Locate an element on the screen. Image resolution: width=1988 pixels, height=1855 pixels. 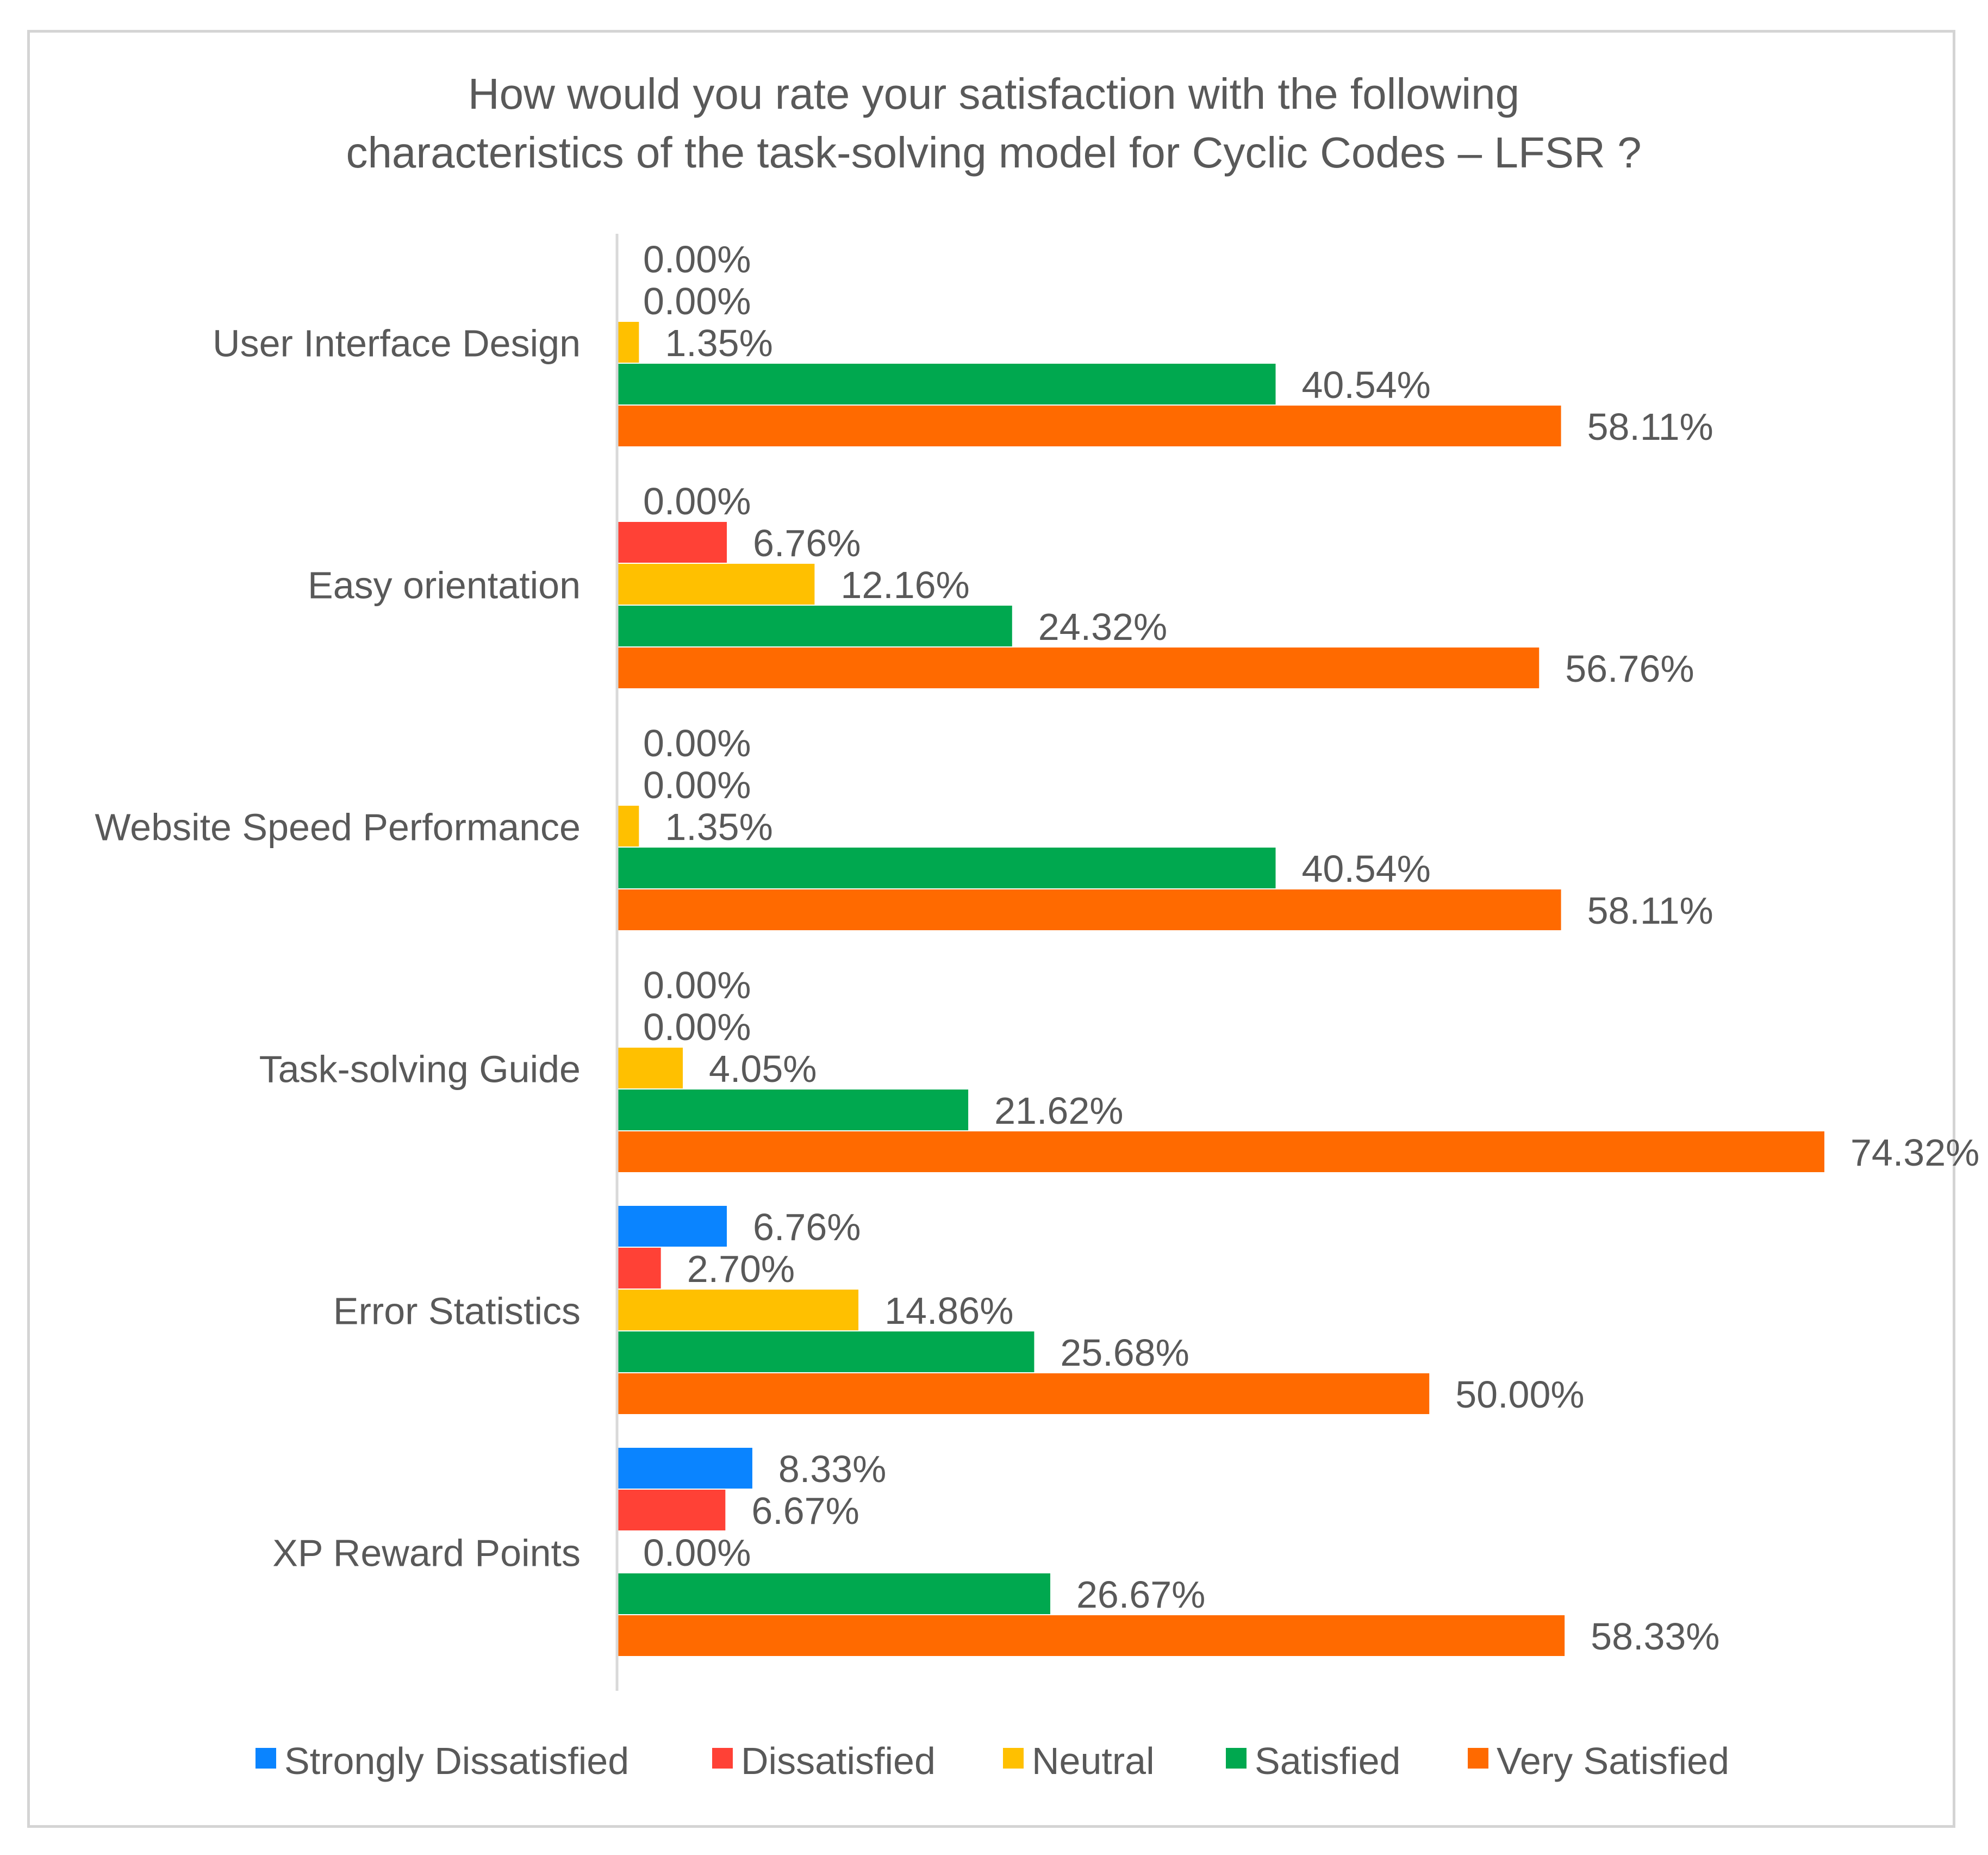
bar-xp-reward-points-strongly-dissatisfied is located at coordinates (684, 1468).